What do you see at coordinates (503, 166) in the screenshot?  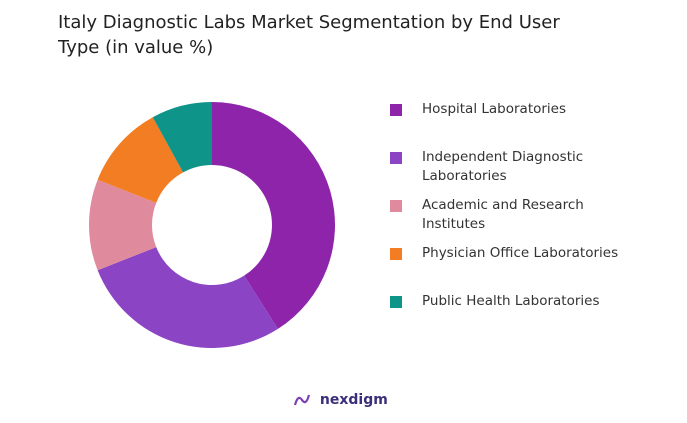 I see `legend-label: Independent Diagnostic Laboratories` at bounding box center [503, 166].